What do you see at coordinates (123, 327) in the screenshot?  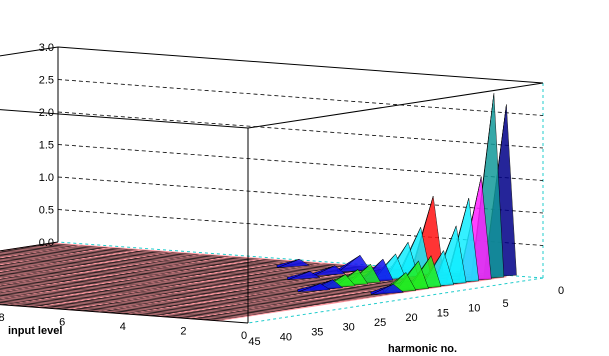 I see `y-tick-label-2: 4` at bounding box center [123, 327].